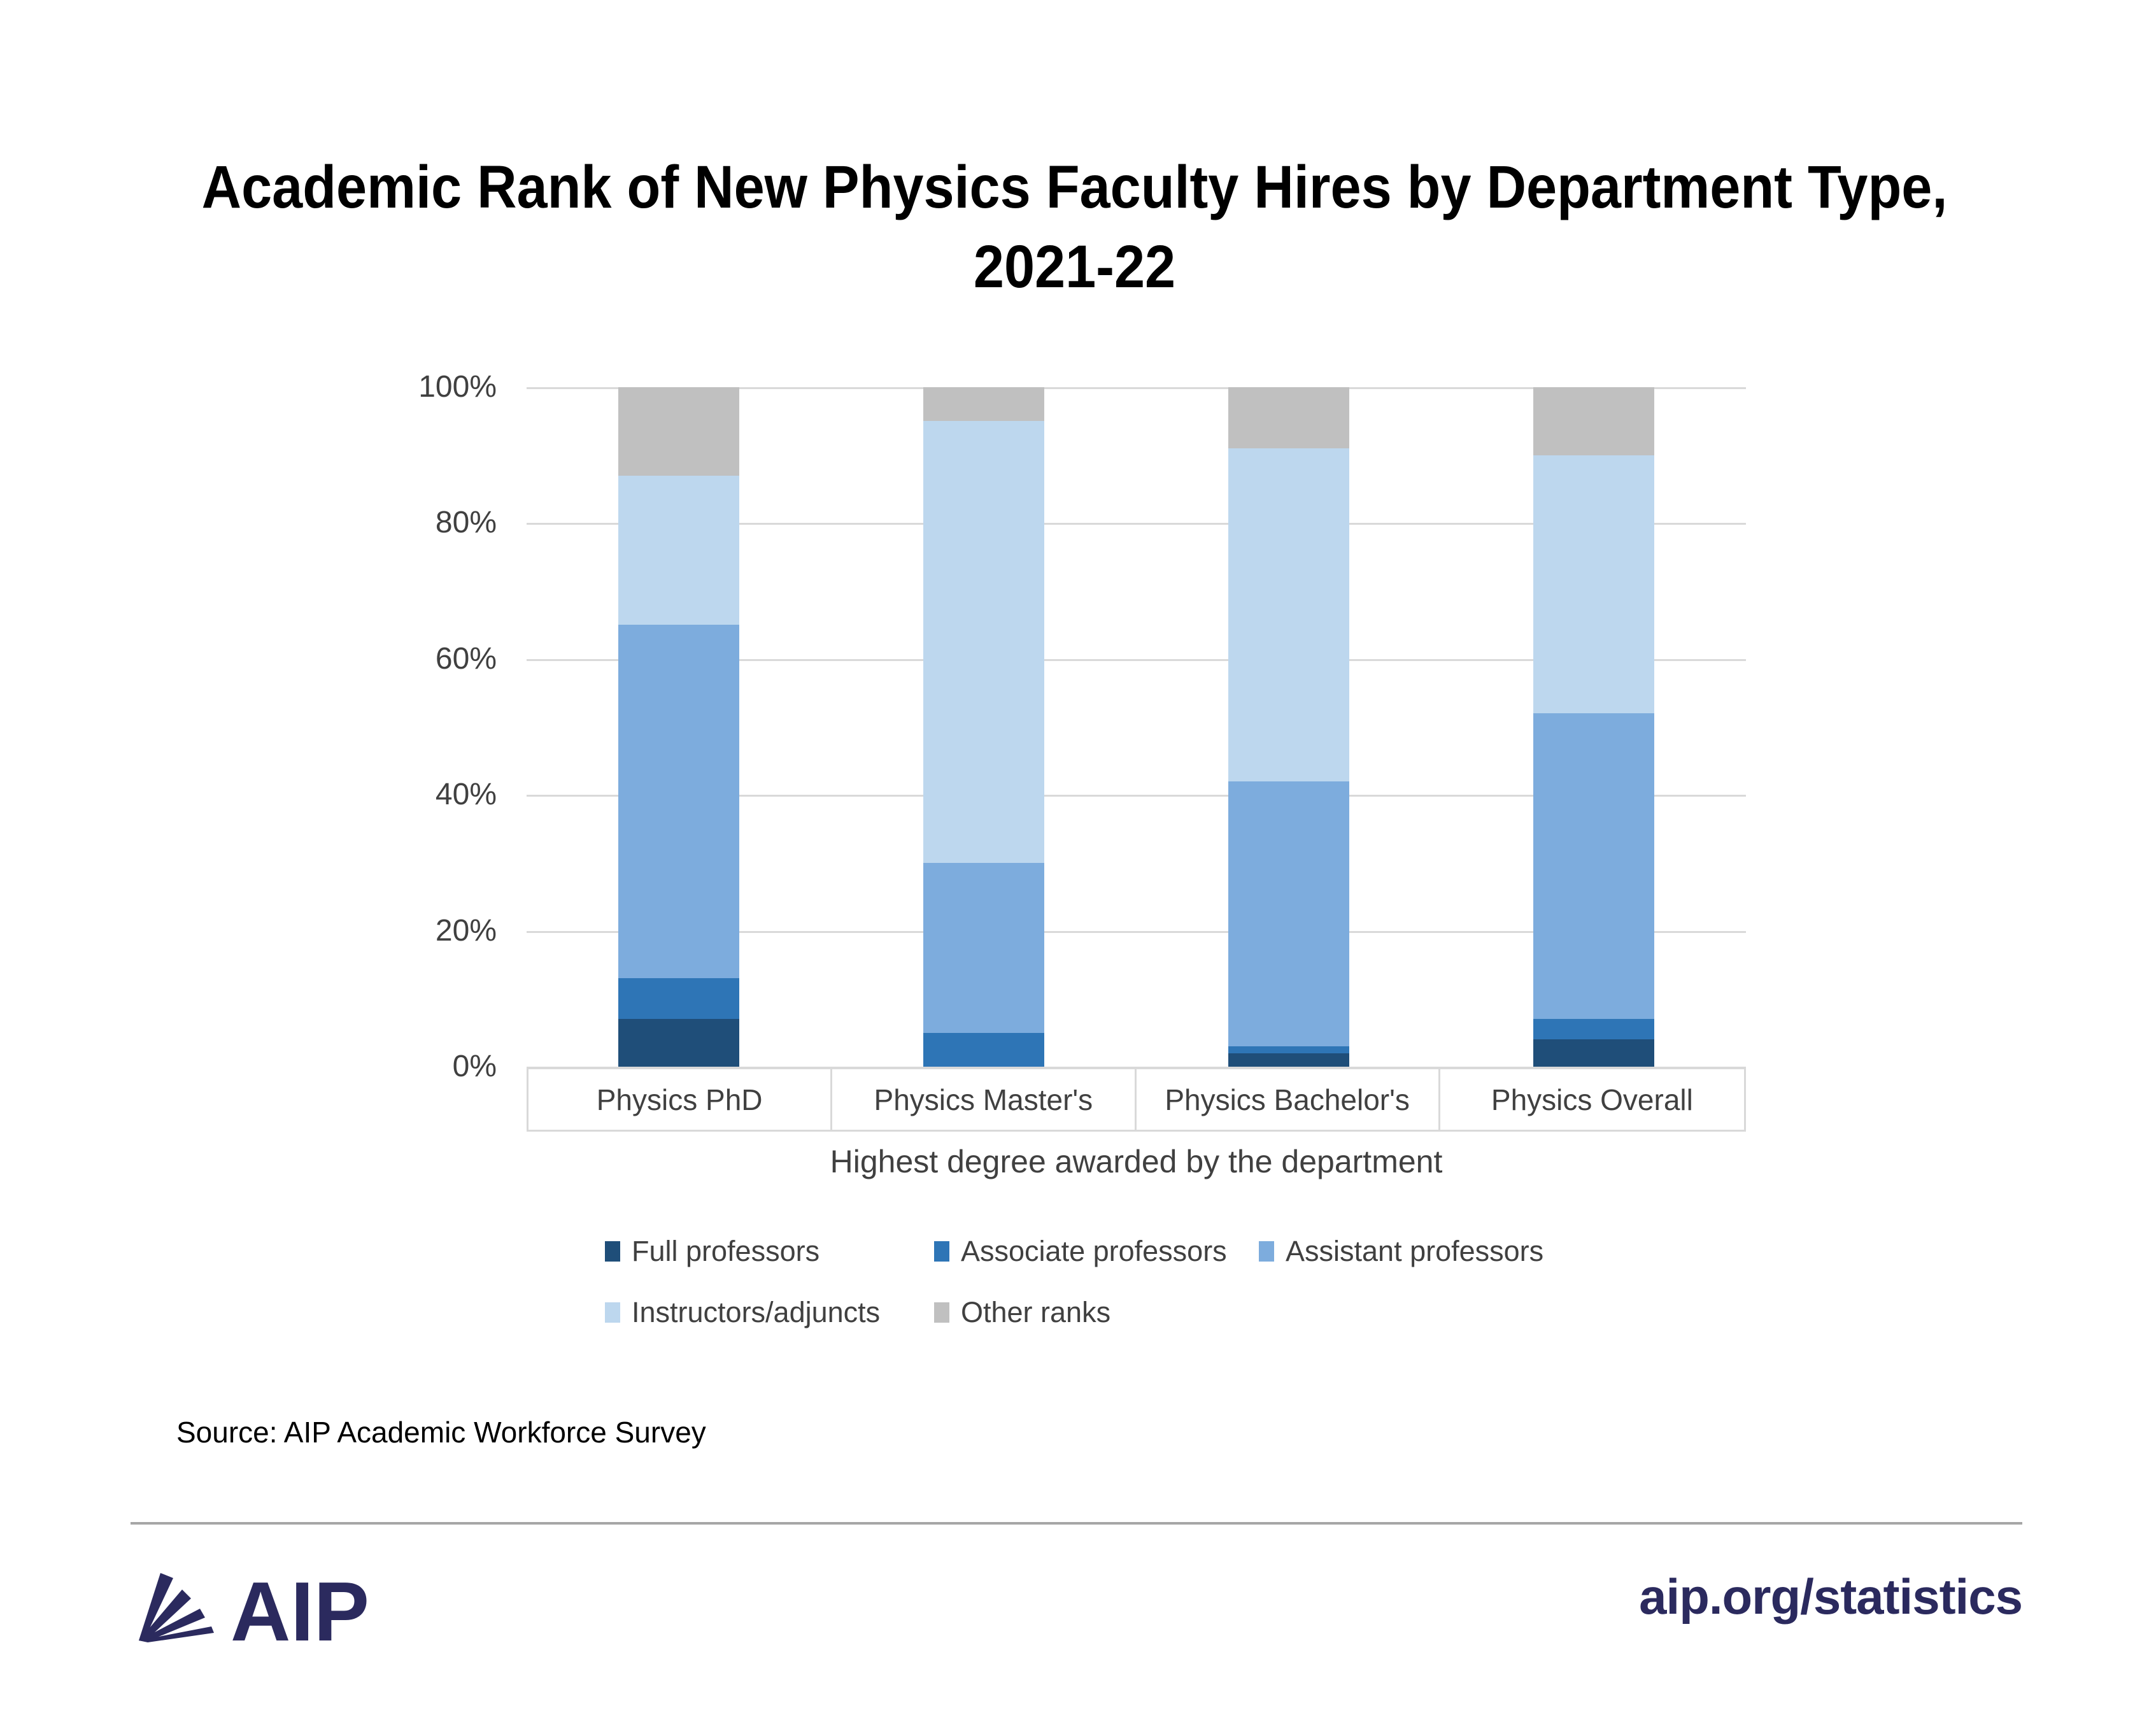  I want to click on legend-marker-instructors-adjuncts, so click(612, 1312).